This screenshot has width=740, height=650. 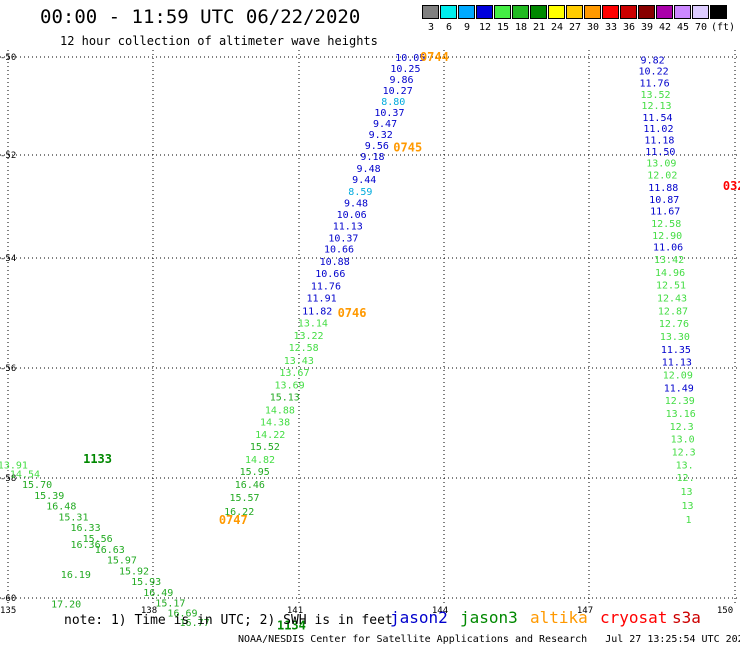 I want to click on swh-value-label: 11.06, so click(x=668, y=248).